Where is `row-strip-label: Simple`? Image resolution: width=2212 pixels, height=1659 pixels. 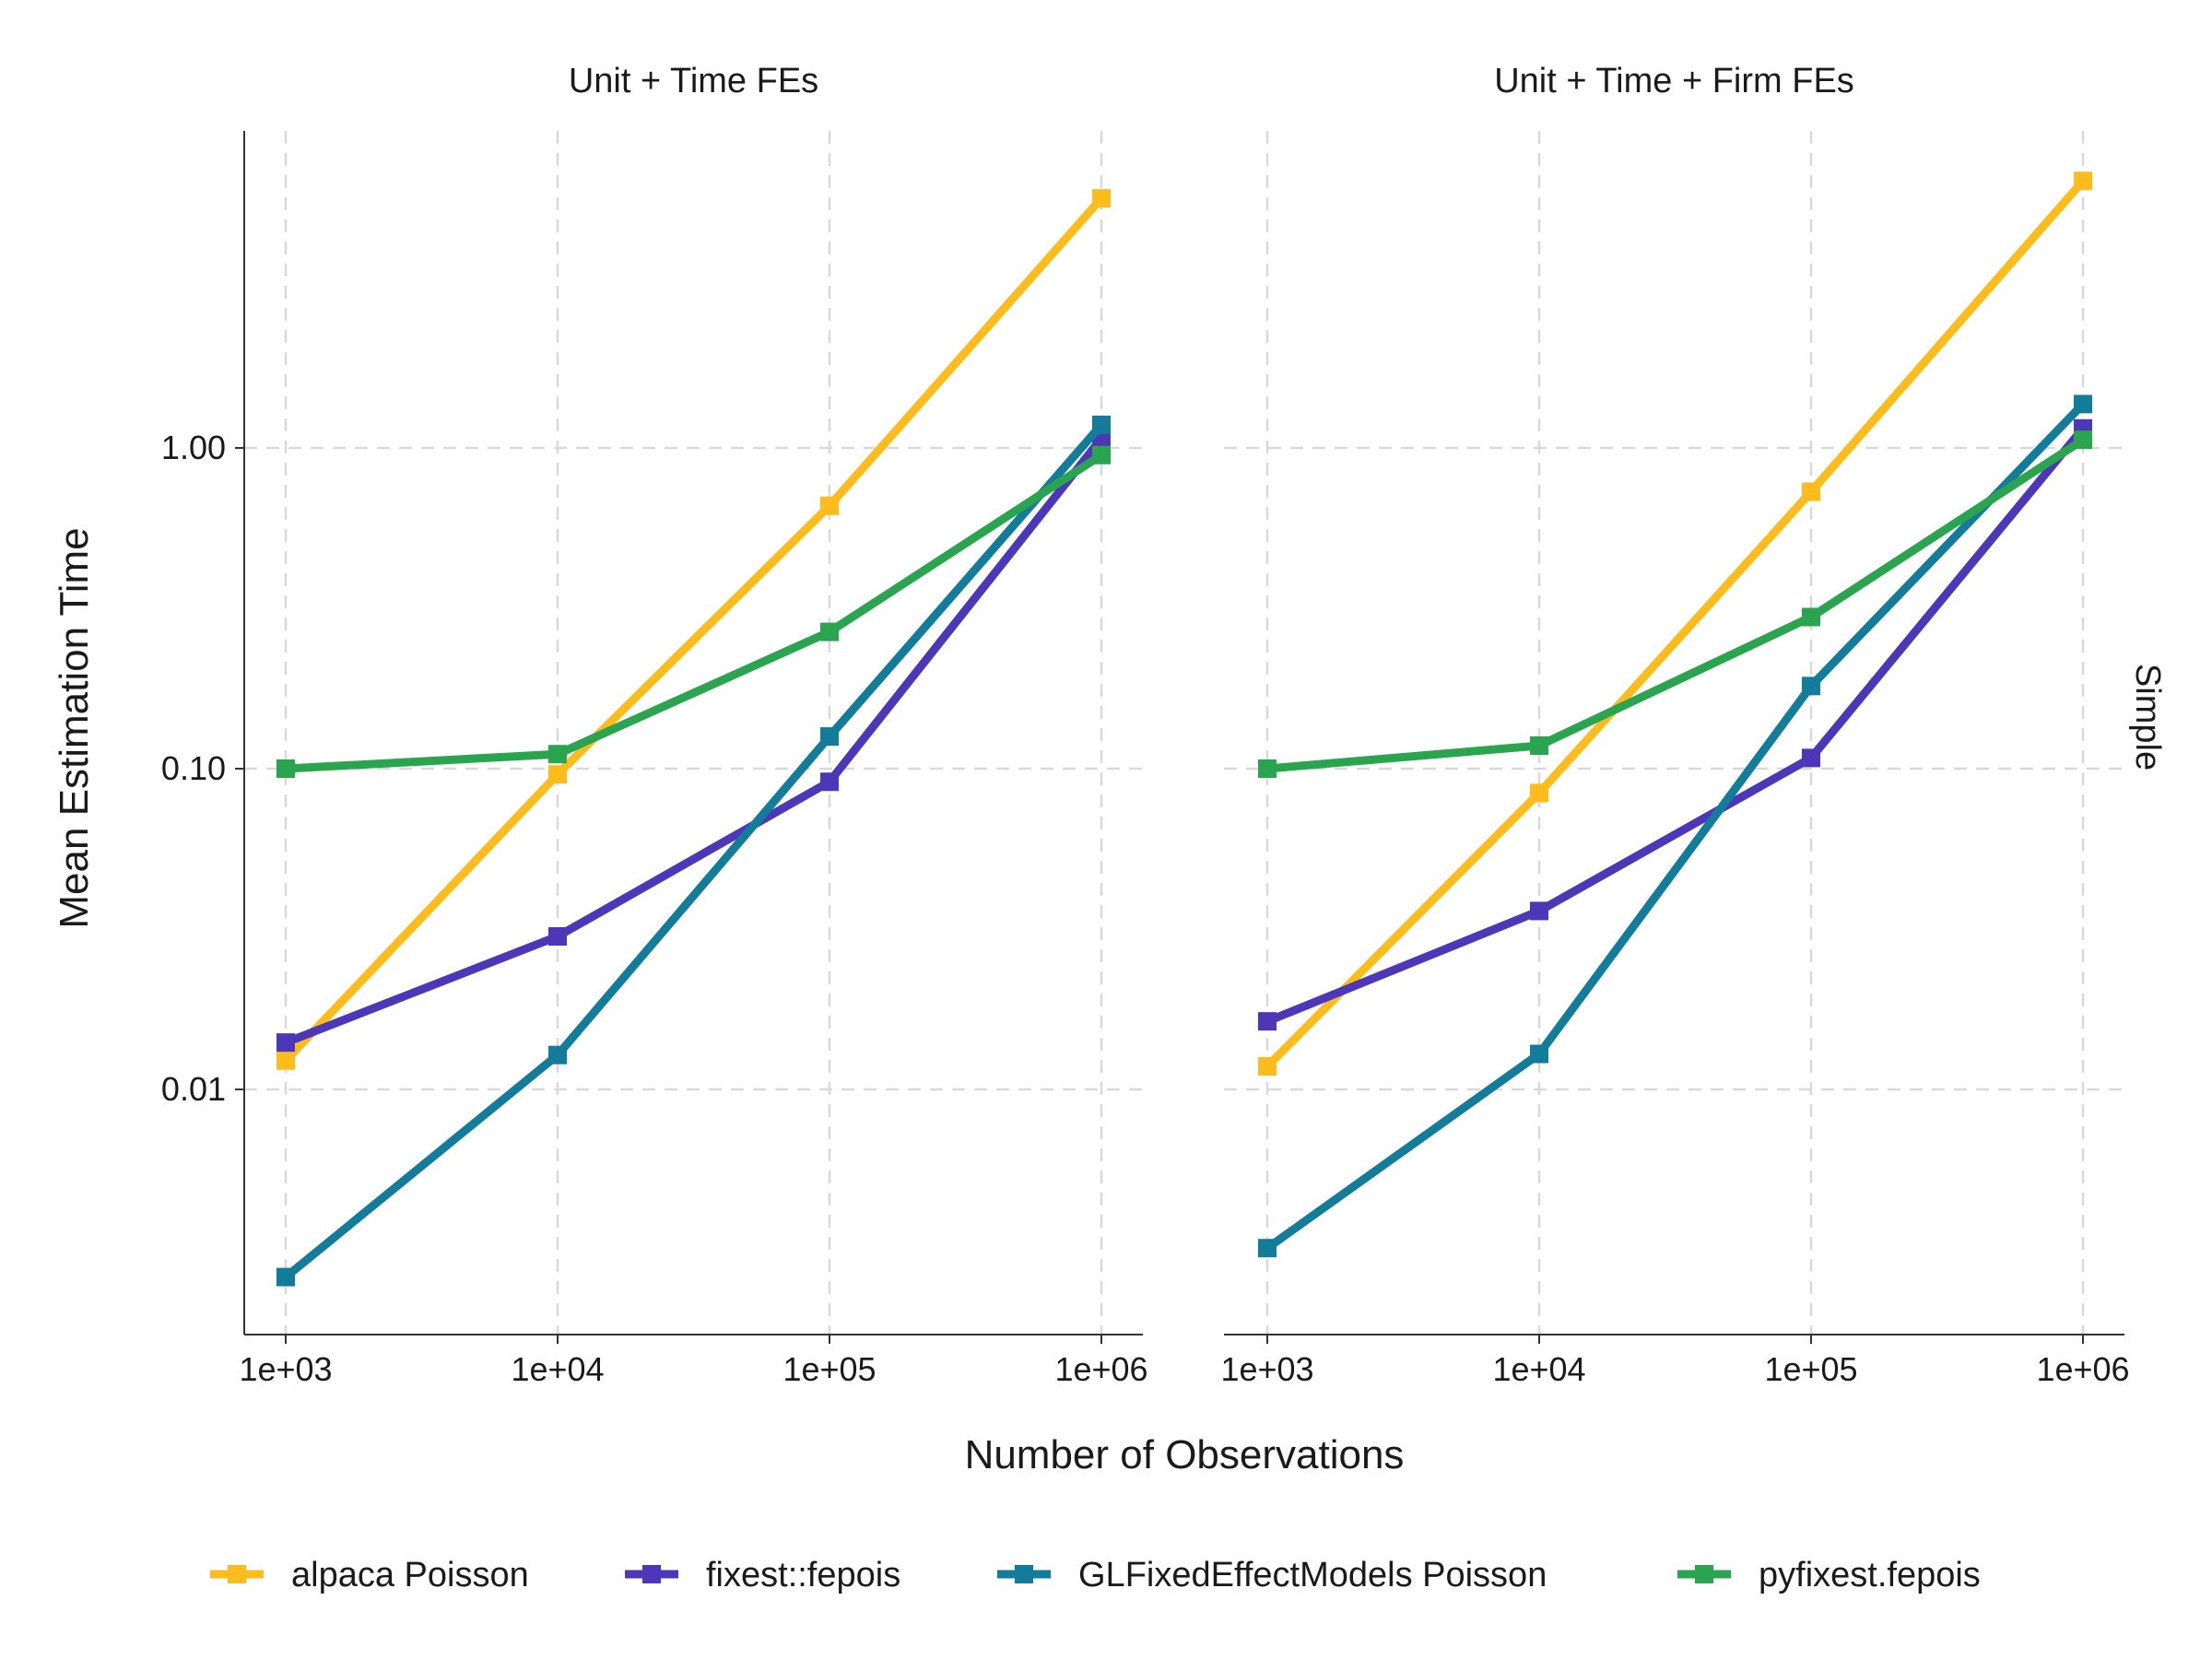 row-strip-label: Simple is located at coordinates (2147, 717).